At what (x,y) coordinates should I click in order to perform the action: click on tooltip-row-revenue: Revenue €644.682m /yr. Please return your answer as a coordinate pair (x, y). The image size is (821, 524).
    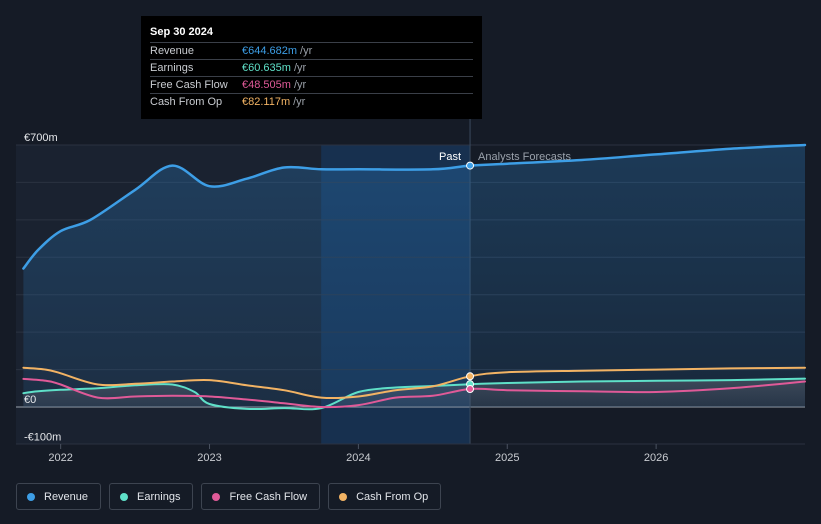
    Looking at the image, I should click on (311, 50).